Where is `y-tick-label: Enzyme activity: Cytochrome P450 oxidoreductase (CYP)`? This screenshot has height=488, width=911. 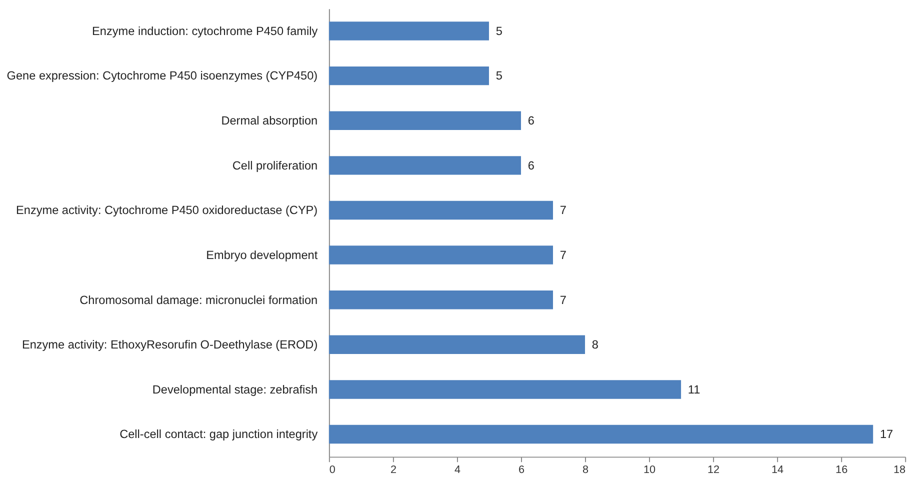 y-tick-label: Enzyme activity: Cytochrome P450 oxidoreductase (CYP) is located at coordinates (167, 210).